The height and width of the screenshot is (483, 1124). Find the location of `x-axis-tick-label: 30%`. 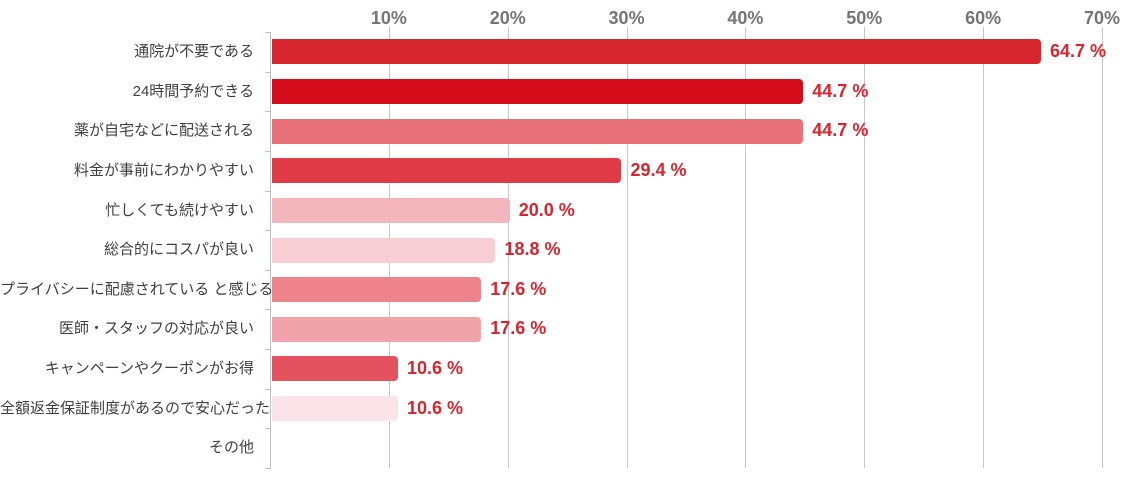

x-axis-tick-label: 30% is located at coordinates (626, 18).